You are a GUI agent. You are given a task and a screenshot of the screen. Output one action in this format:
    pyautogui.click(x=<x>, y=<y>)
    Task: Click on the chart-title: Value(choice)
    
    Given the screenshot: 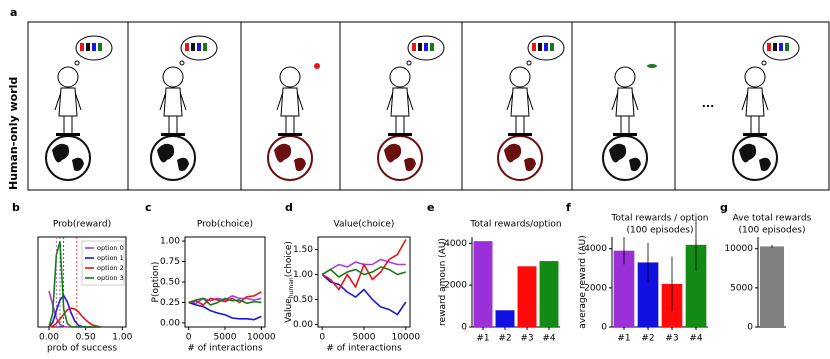 What is the action you would take?
    pyautogui.click(x=364, y=225)
    